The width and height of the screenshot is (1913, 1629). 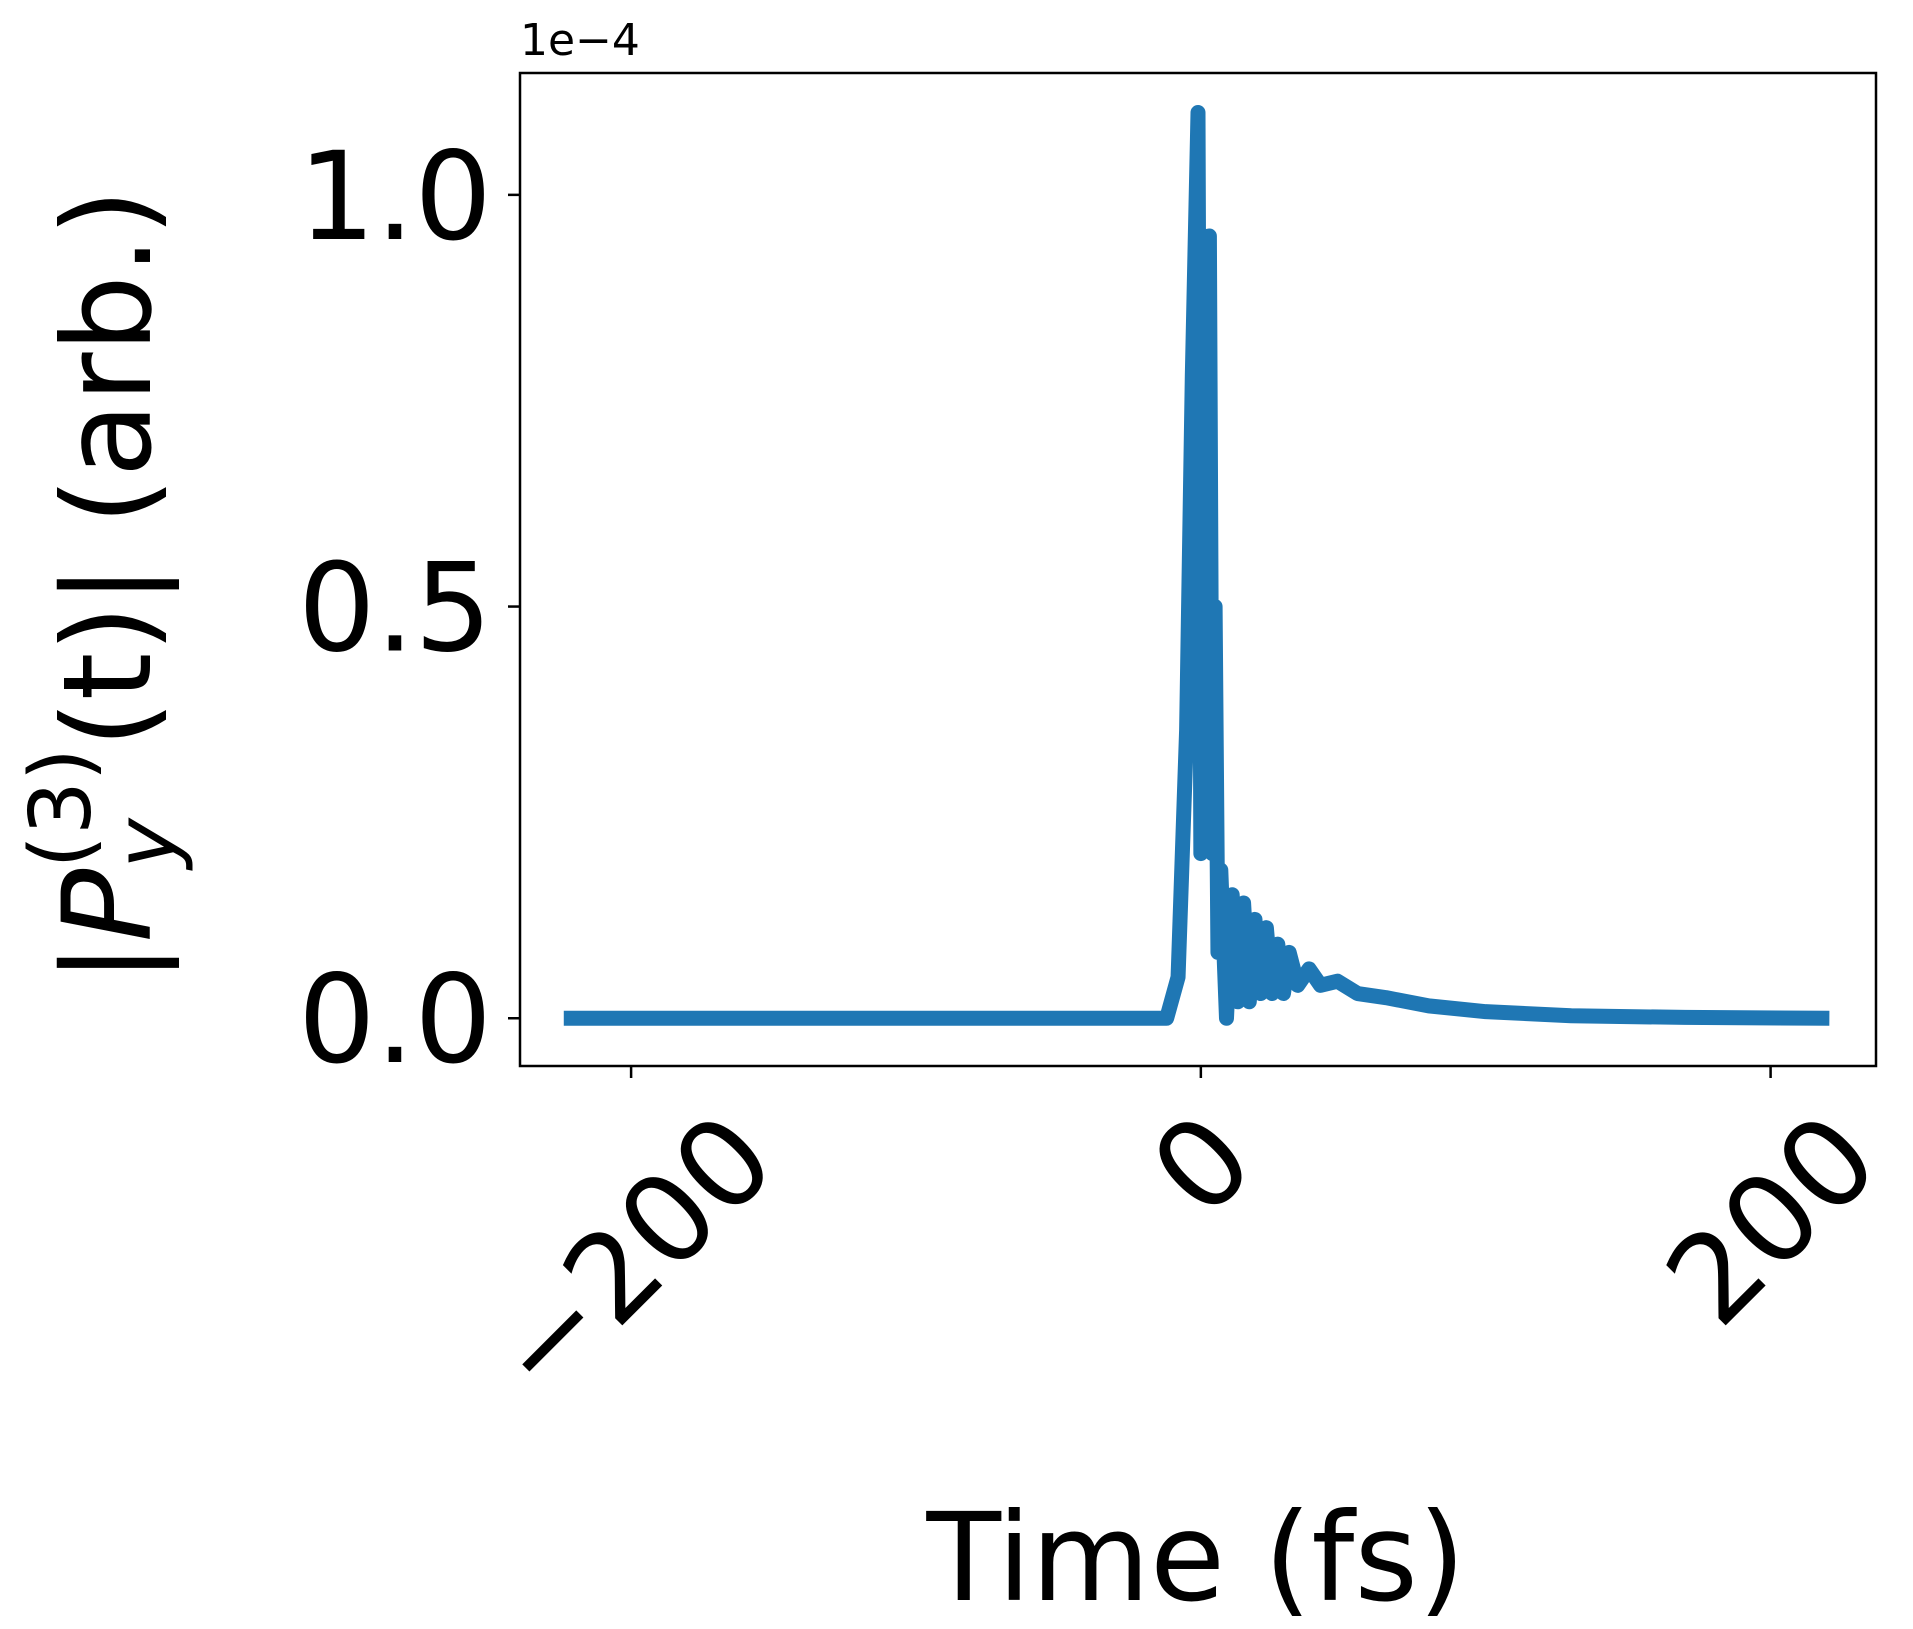 What do you see at coordinates (108, 925) in the screenshot?
I see `y-label-part: |P` at bounding box center [108, 925].